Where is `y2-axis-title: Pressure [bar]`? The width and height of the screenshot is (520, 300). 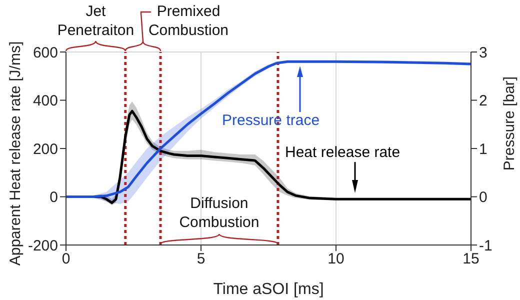
y2-axis-title: Pressure [bar] is located at coordinates (509, 123).